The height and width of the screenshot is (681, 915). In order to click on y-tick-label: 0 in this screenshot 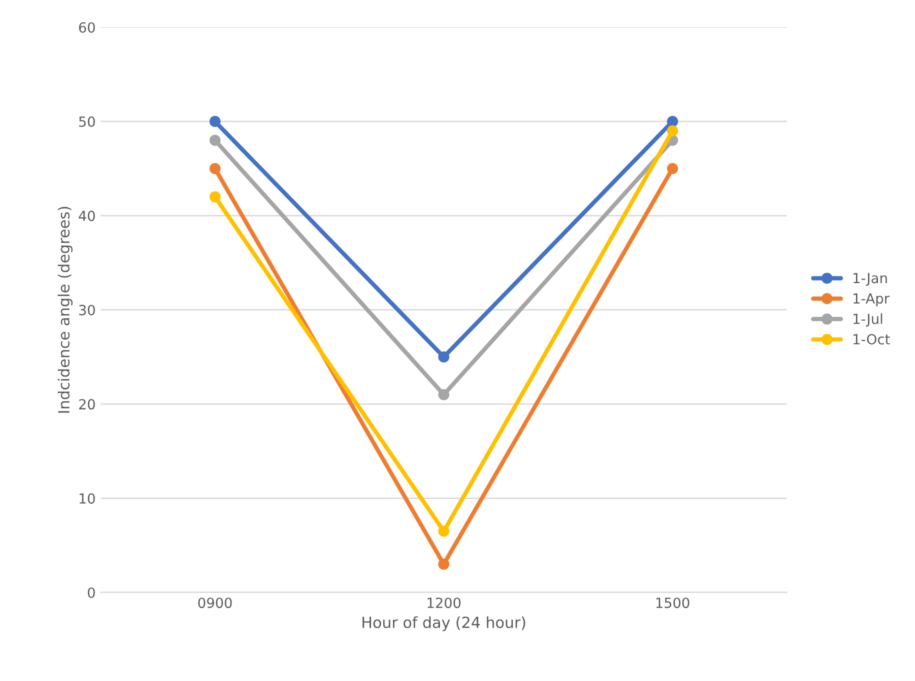, I will do `click(91, 592)`.